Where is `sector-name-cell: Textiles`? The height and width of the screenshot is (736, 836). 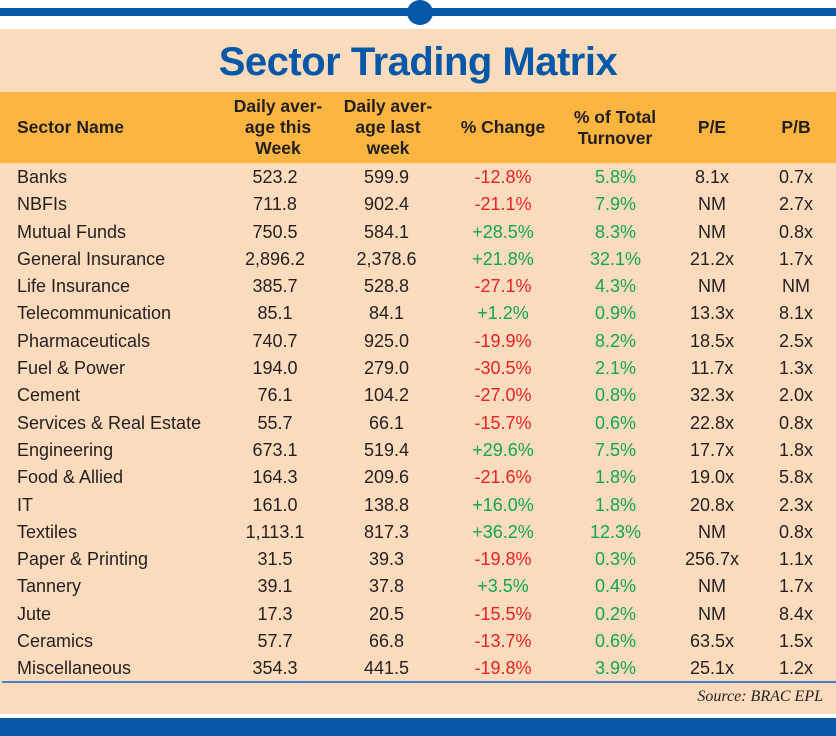
sector-name-cell: Textiles is located at coordinates (47, 531).